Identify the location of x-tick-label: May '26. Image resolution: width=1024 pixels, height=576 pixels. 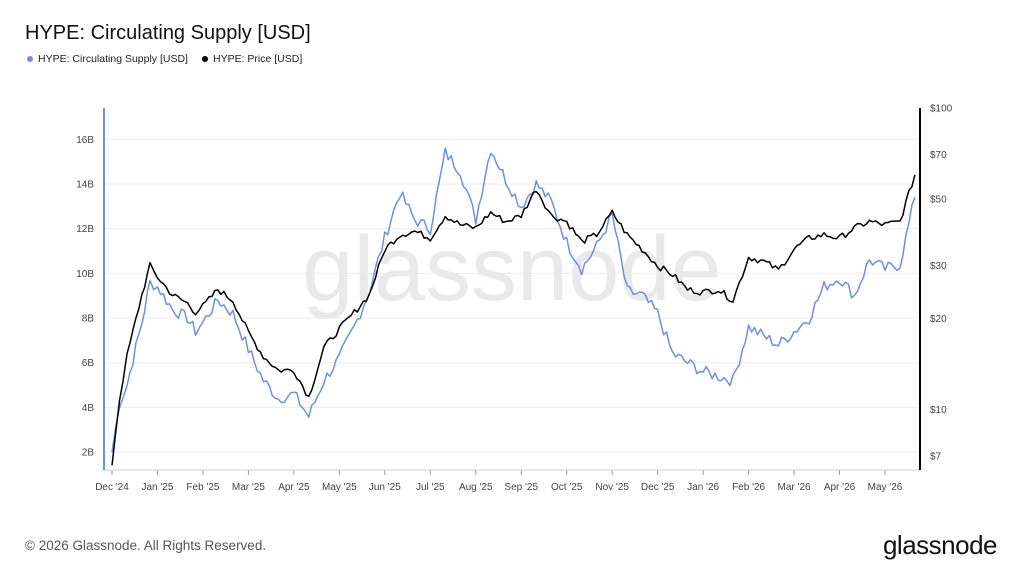
(885, 487).